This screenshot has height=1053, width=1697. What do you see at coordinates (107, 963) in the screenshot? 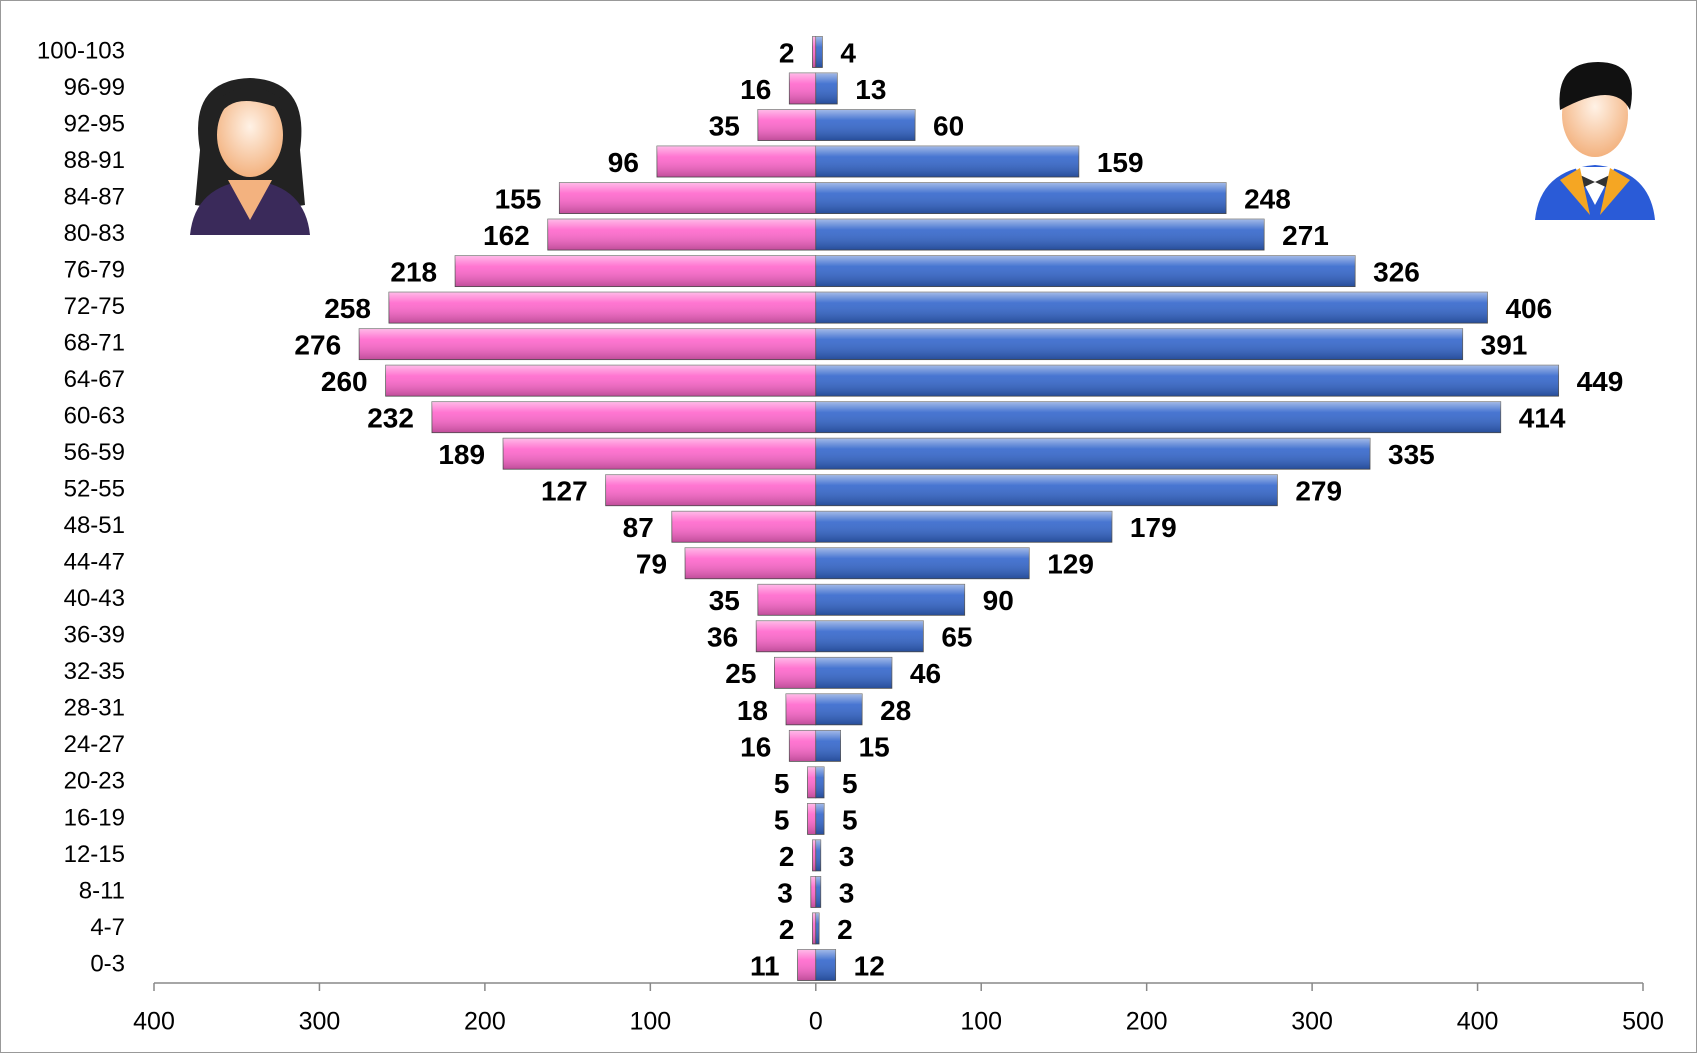
I see `y-tick-label: 0-3` at bounding box center [107, 963].